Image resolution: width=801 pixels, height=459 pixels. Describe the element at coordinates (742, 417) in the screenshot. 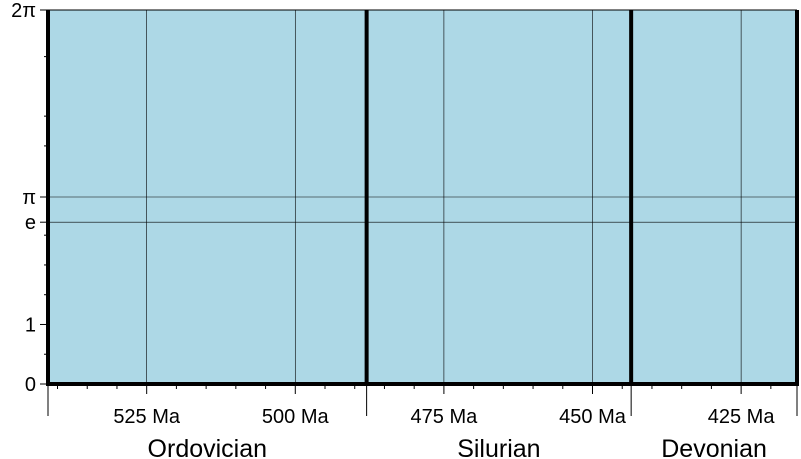

I see `x-tick-label: 425 Ma` at that location.